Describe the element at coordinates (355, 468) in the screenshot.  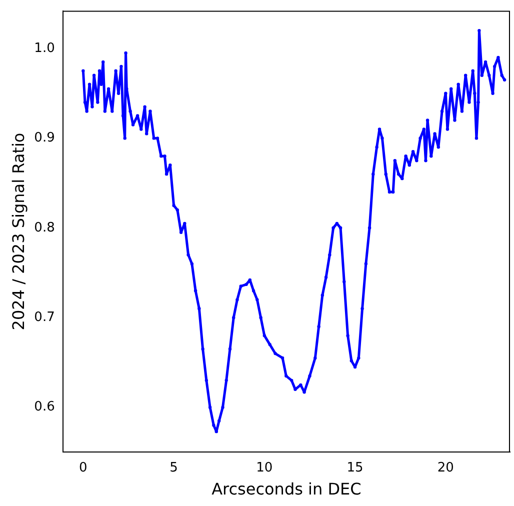
I see `x-tick-label: 15` at that location.